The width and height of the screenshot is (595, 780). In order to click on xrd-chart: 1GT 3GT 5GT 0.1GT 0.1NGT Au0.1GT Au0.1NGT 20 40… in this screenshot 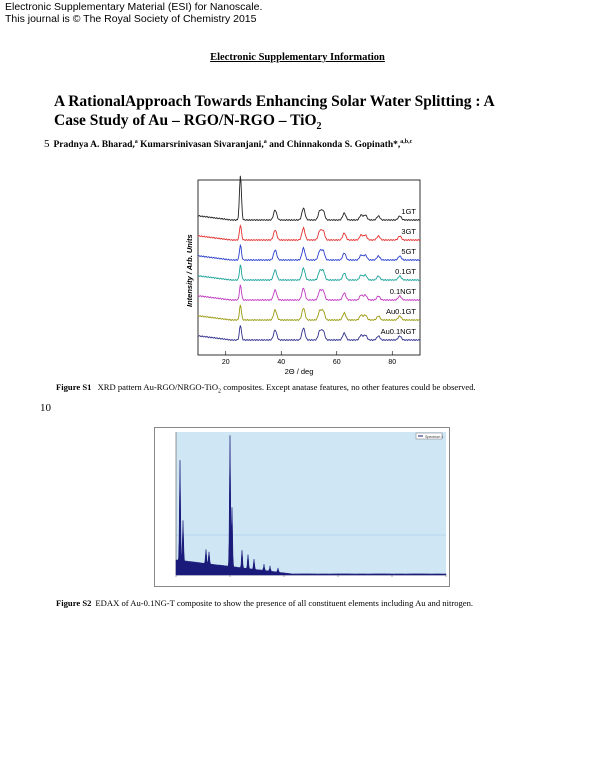, I will do `click(303, 275)`.